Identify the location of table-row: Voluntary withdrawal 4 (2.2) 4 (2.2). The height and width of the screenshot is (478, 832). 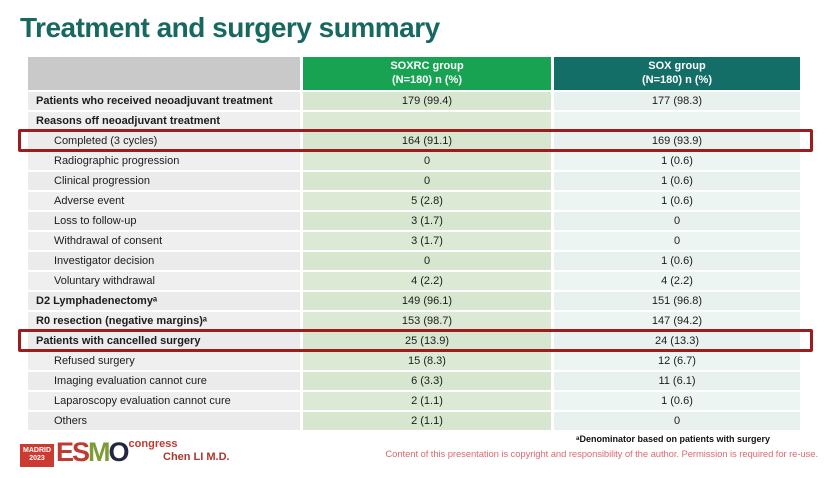
(414, 281).